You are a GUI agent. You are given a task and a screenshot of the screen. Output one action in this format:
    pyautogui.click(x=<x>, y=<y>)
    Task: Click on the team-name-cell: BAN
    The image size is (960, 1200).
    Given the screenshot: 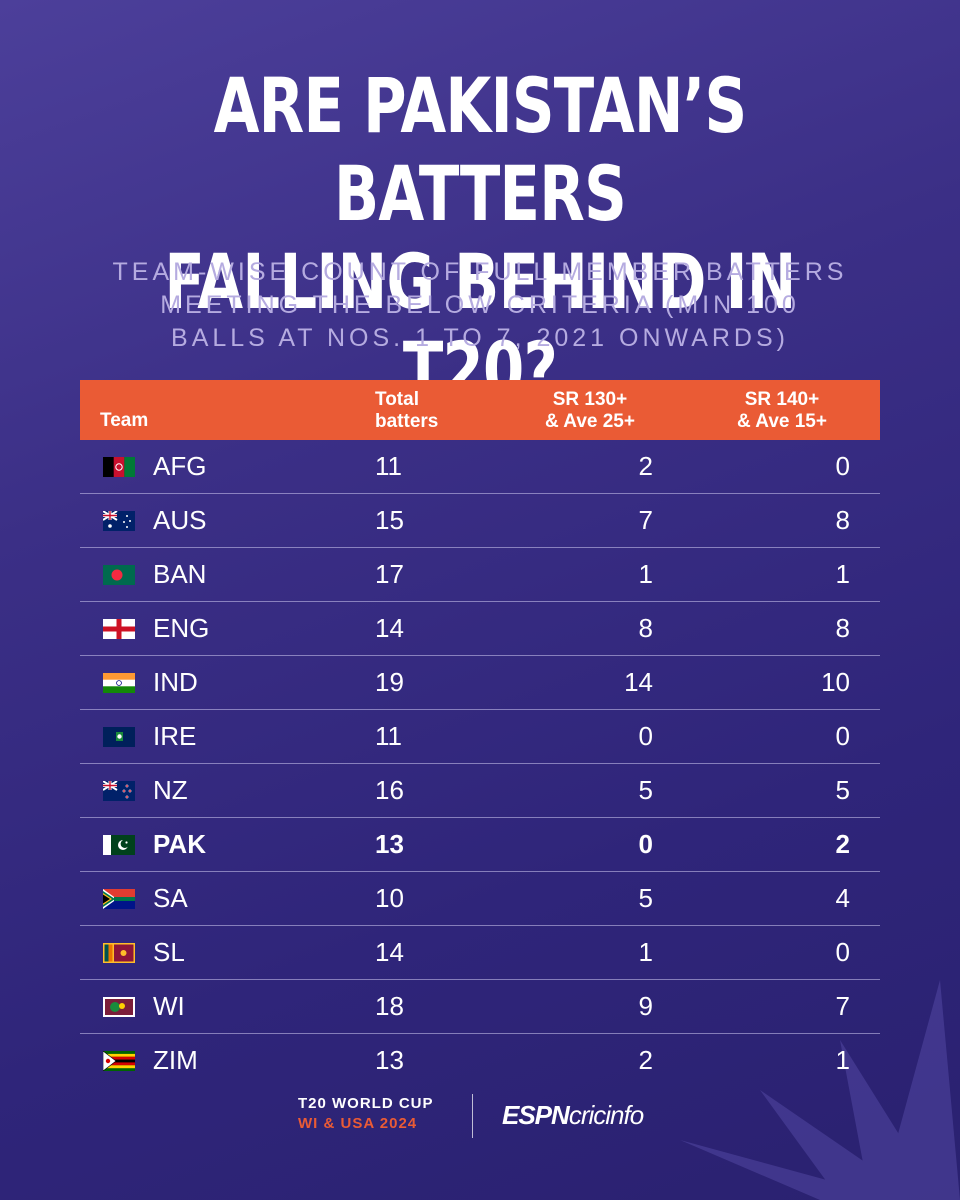 What is the action you would take?
    pyautogui.click(x=180, y=574)
    